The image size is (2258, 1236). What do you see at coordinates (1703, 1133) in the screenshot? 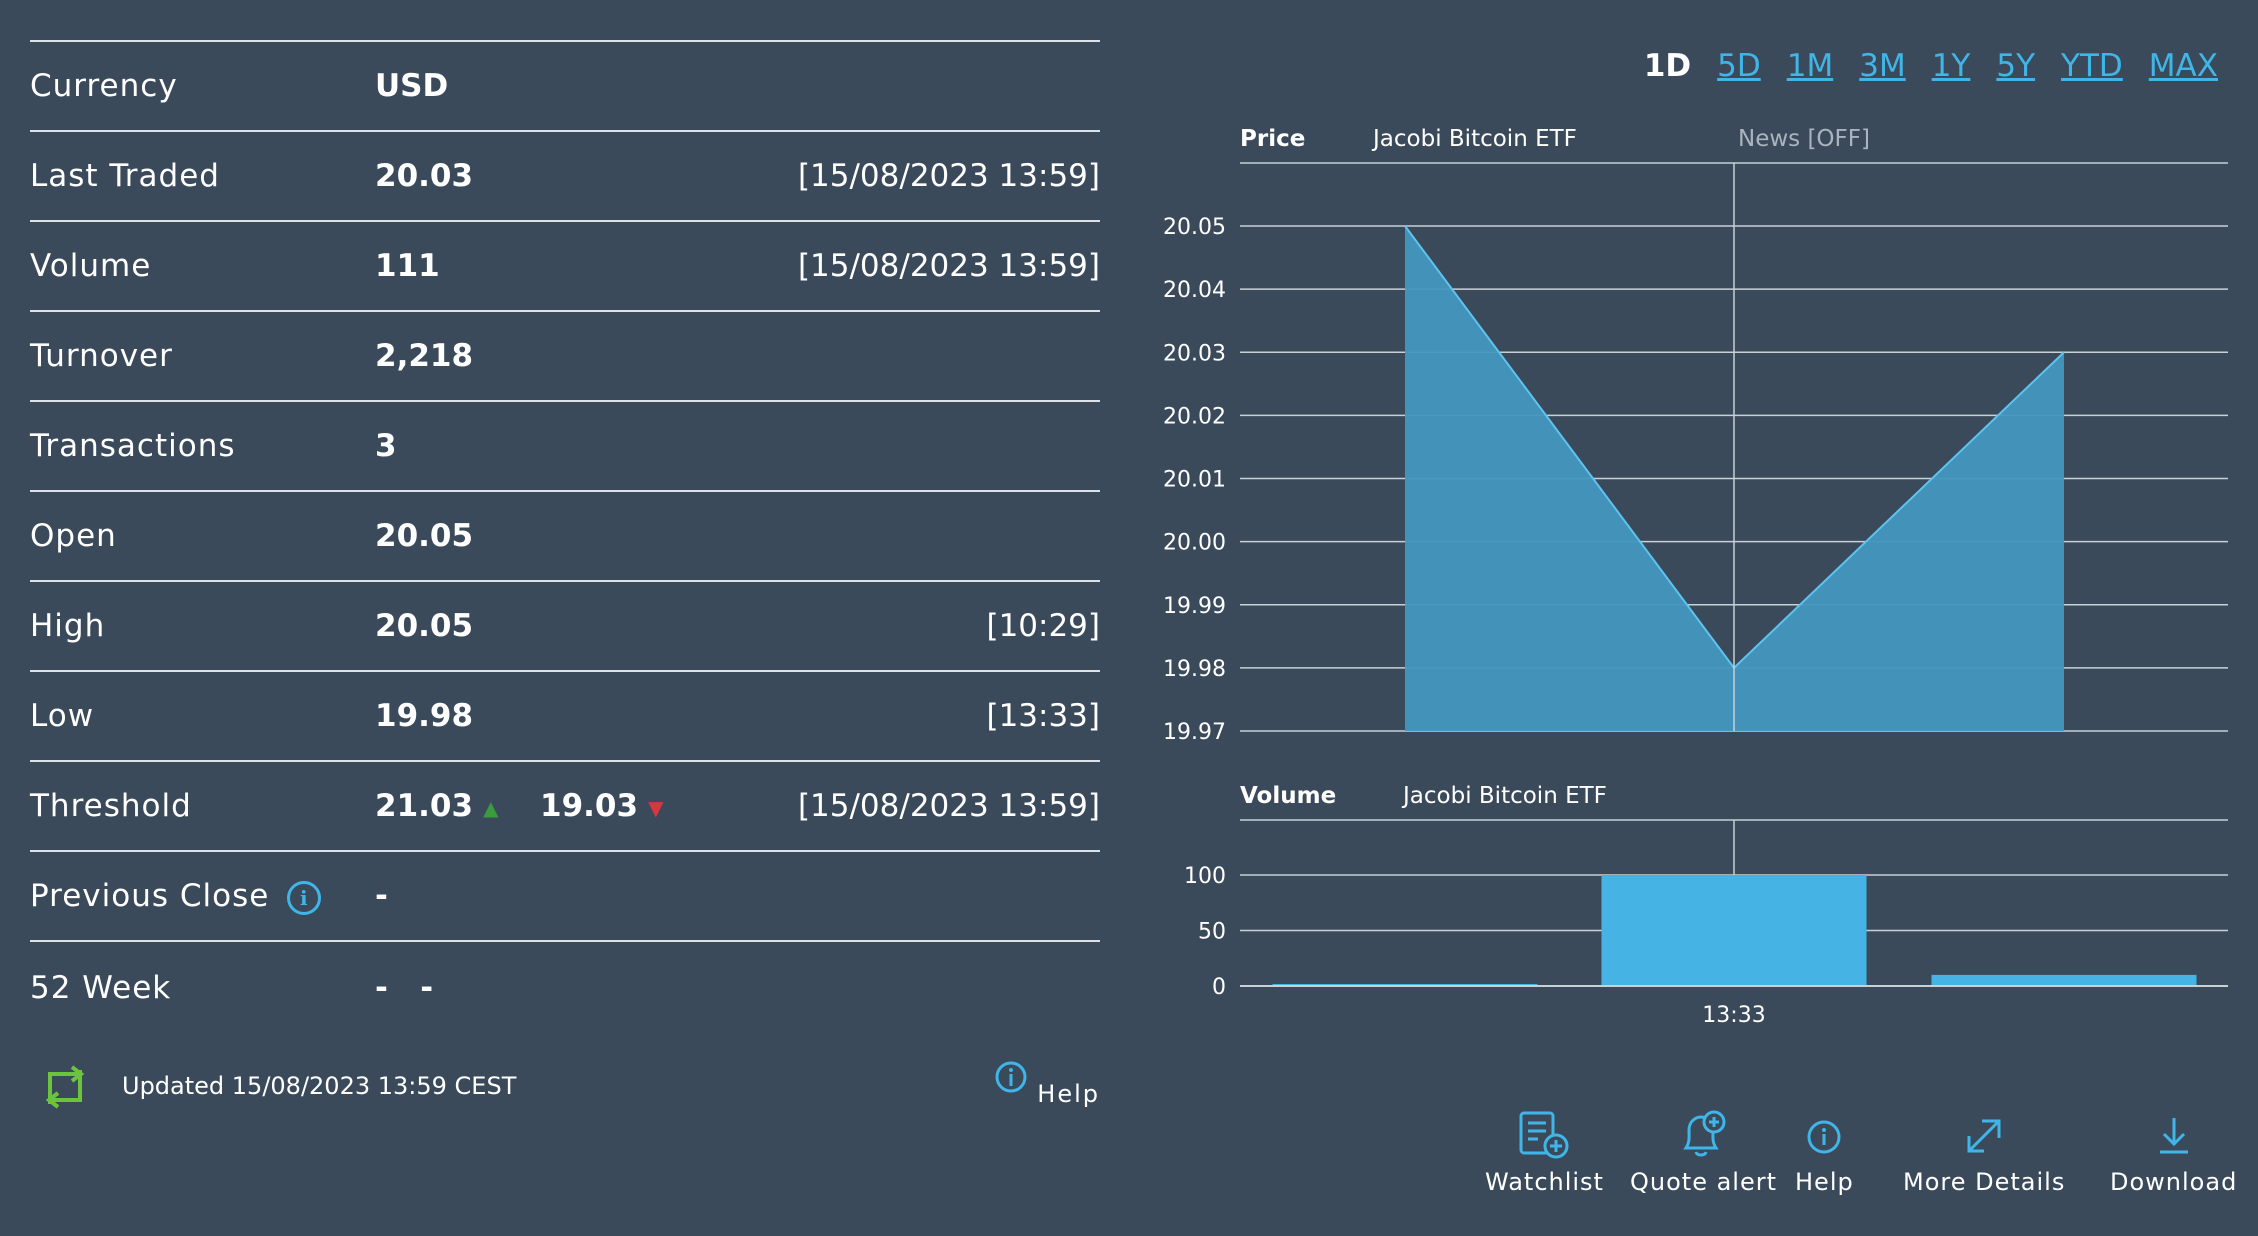
I see `bell-icon` at bounding box center [1703, 1133].